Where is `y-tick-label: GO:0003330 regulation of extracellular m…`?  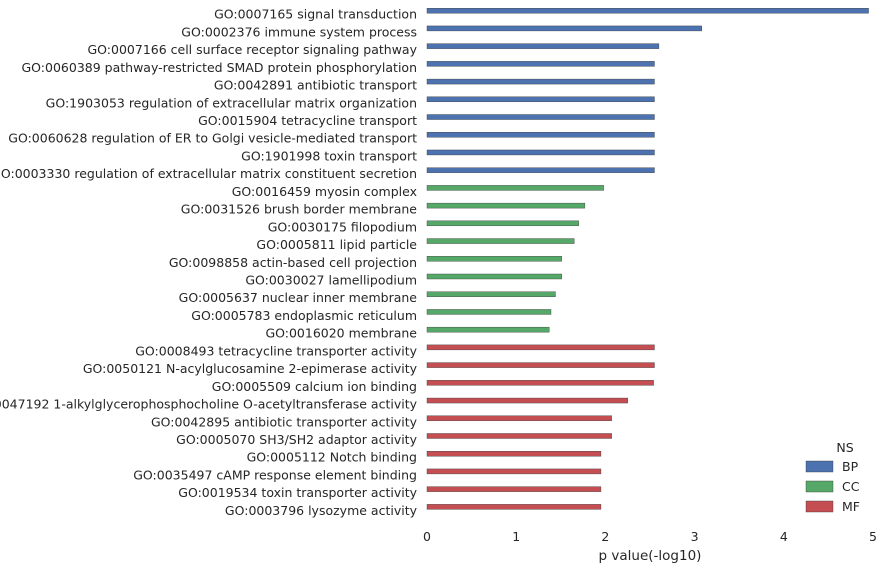 y-tick-label: GO:0003330 regulation of extracellular m… is located at coordinates (208, 173).